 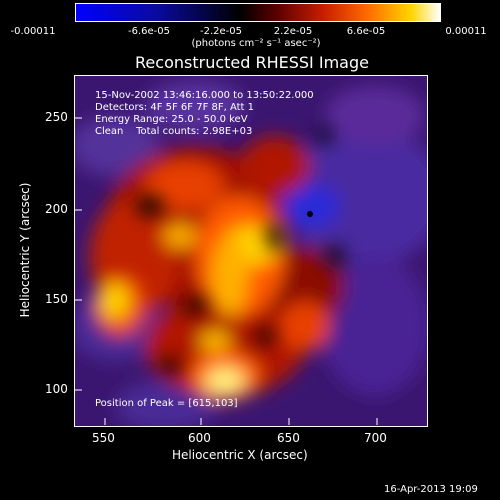 What do you see at coordinates (103, 438) in the screenshot?
I see `x-tick-label: 550` at bounding box center [103, 438].